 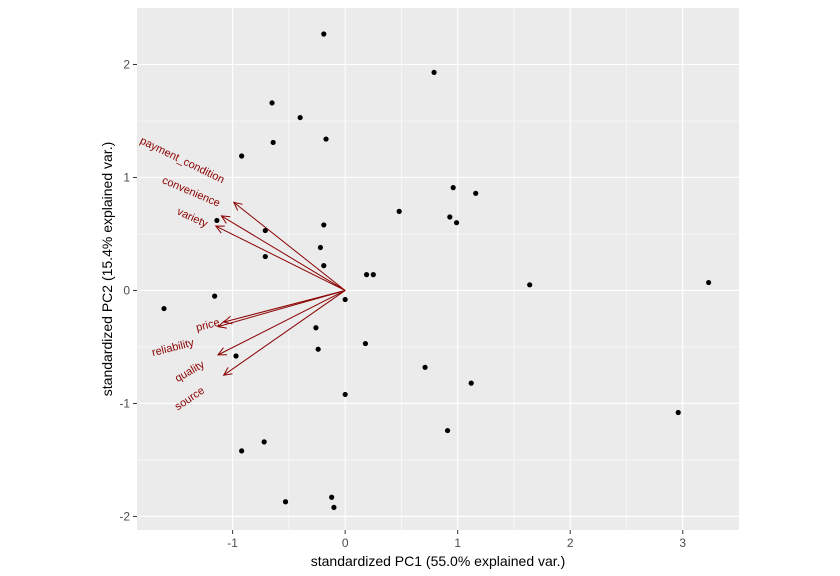 What do you see at coordinates (225, 219) in the screenshot?
I see `arrowhead-convenience` at bounding box center [225, 219].